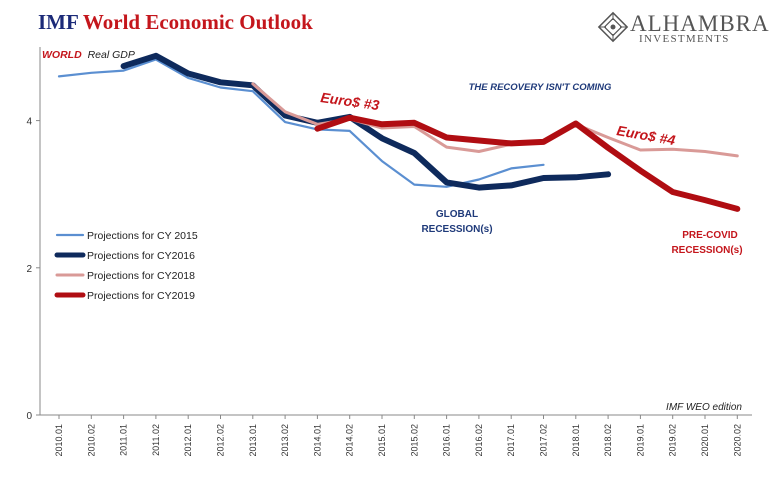  Describe the element at coordinates (382, 440) in the screenshot. I see `x-tick-label: 2015.01` at that location.